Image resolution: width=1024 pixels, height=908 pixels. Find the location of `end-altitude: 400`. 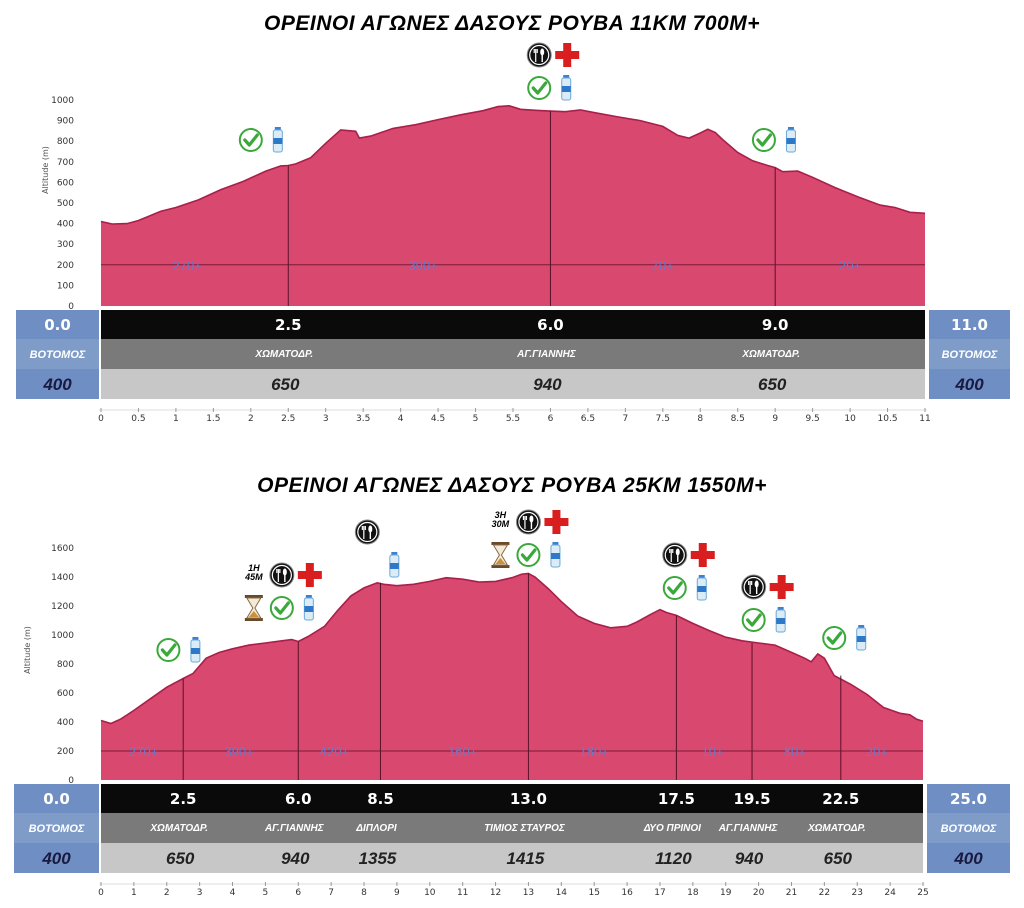

end-altitude: 400 is located at coordinates (969, 384).